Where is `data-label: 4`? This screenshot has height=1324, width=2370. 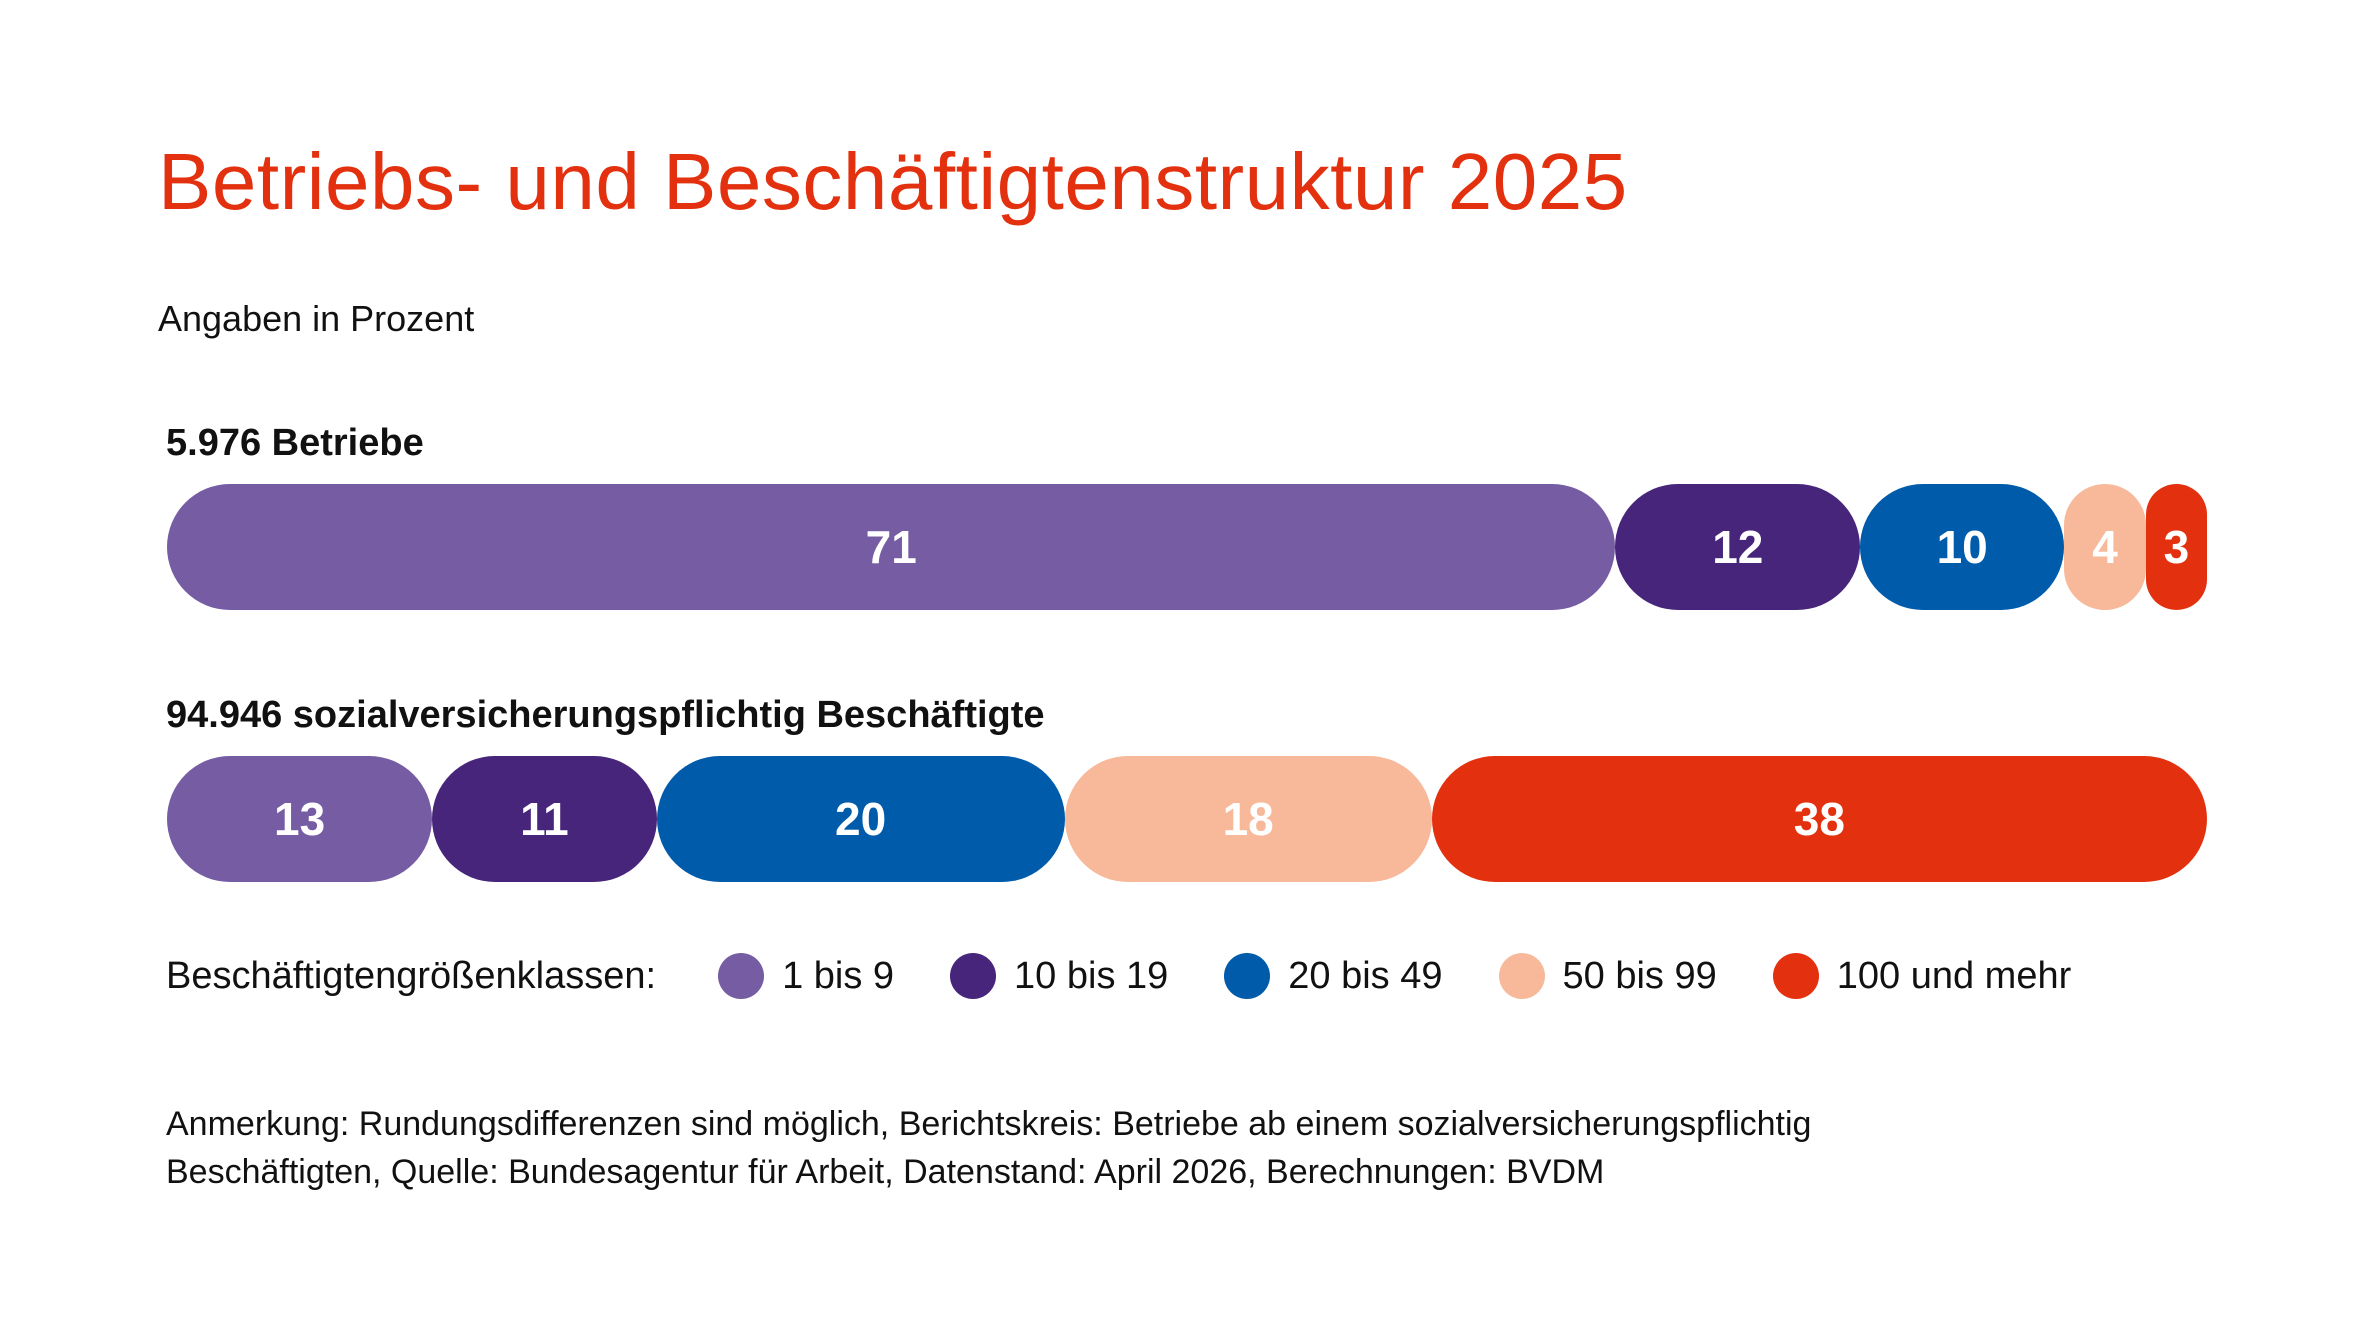 data-label: 4 is located at coordinates (2105, 547).